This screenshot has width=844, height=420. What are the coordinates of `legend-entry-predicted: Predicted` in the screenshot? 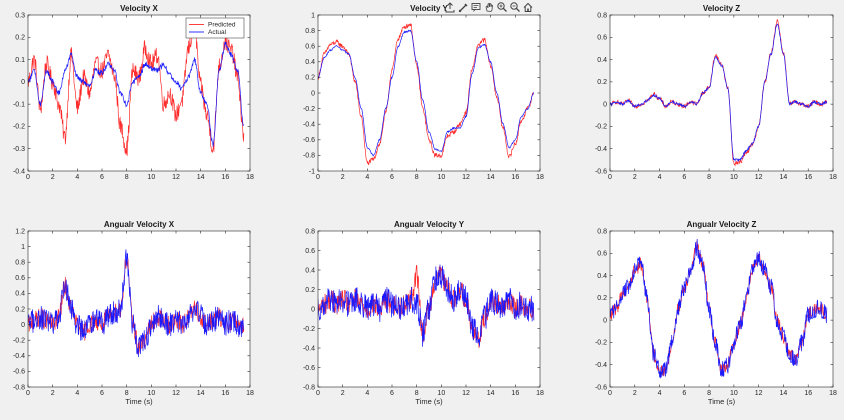 It's located at (222, 25).